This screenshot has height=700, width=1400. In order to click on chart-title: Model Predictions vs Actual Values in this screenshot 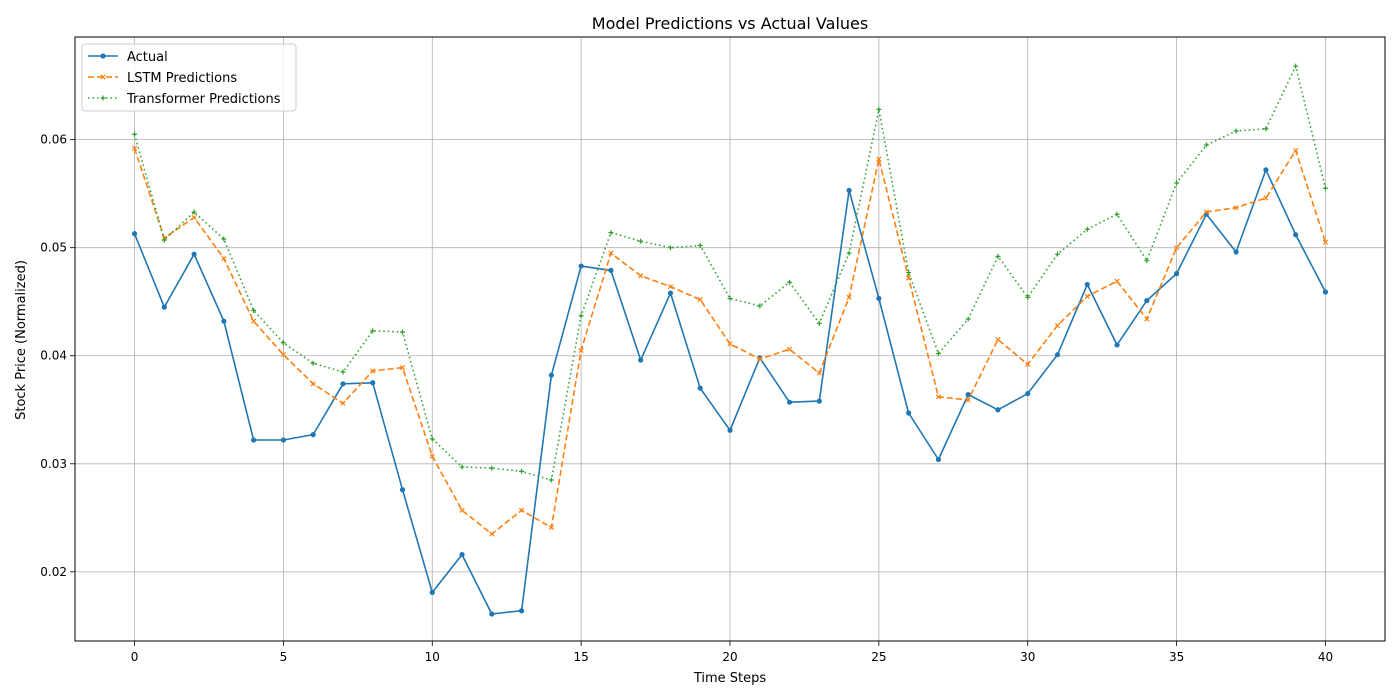, I will do `click(730, 23)`.